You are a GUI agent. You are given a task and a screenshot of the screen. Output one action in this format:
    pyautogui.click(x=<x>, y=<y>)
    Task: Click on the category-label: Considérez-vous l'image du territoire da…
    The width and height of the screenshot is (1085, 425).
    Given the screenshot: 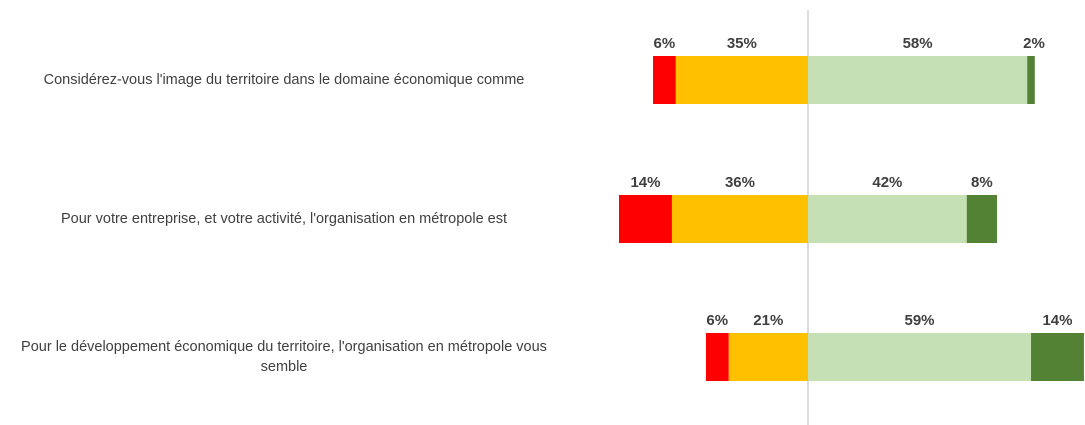 What is the action you would take?
    pyautogui.click(x=284, y=80)
    